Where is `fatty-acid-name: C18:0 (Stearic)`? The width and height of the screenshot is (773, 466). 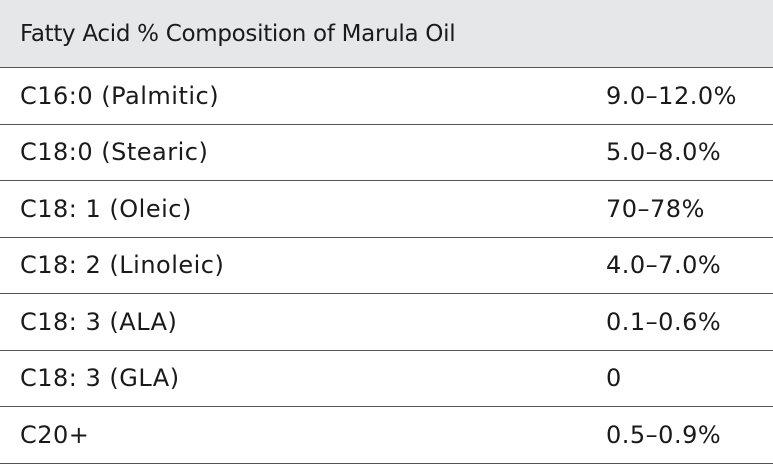
fatty-acid-name: C18:0 (Stearic) is located at coordinates (114, 152).